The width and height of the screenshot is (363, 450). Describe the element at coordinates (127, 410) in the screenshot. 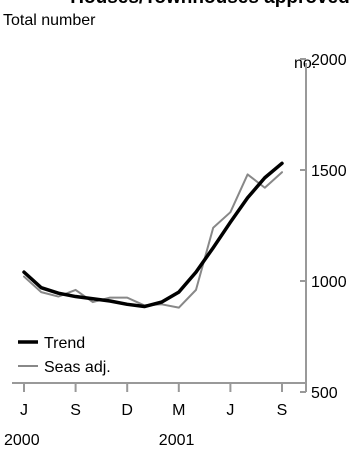

I see `x-tick-label: D` at that location.